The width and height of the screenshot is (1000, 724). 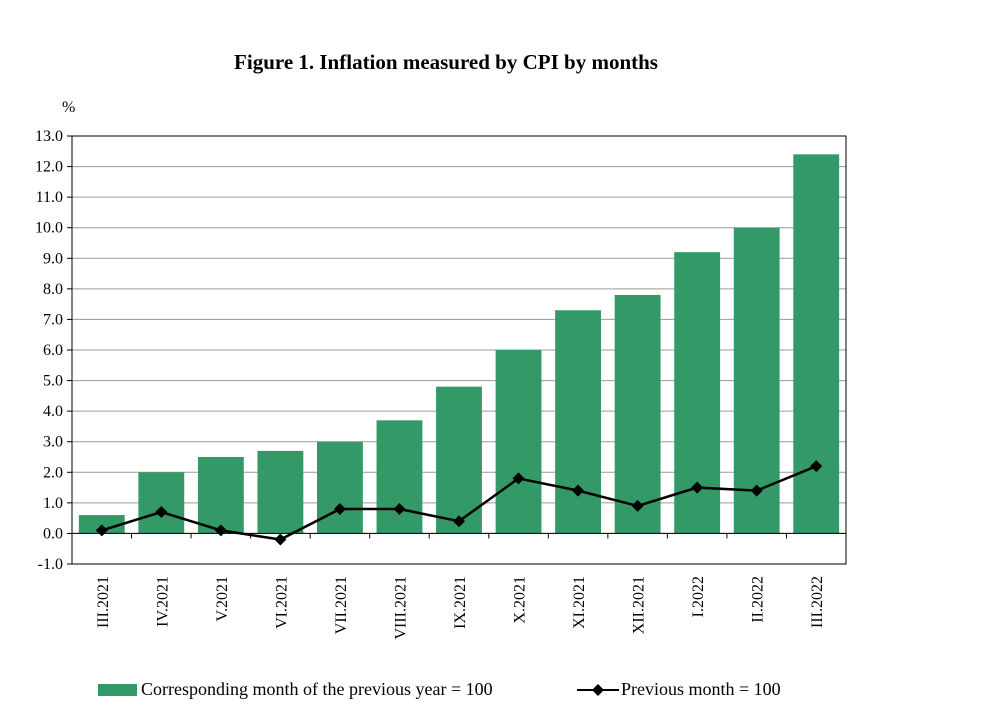 What do you see at coordinates (53, 258) in the screenshot?
I see `y-tick-label: 9.0` at bounding box center [53, 258].